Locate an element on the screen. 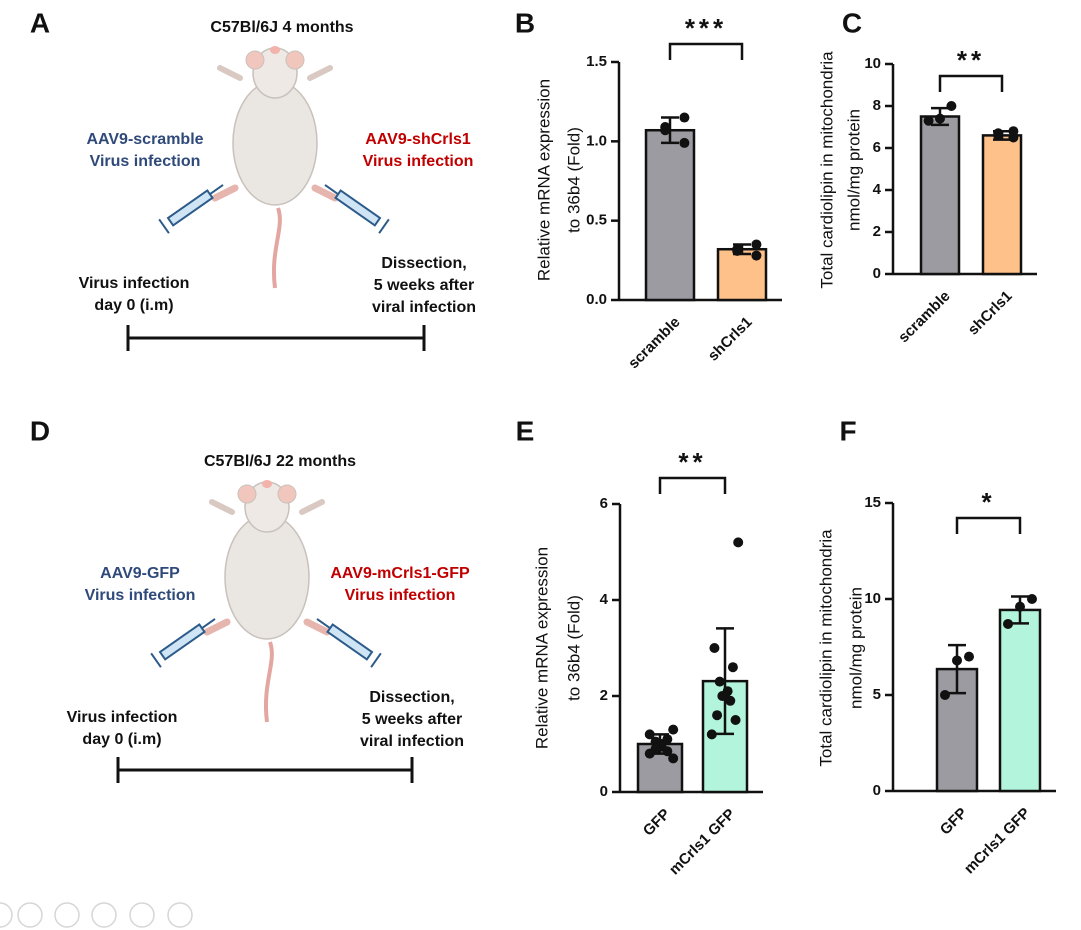 The image size is (1081, 930). panel-label: A is located at coordinates (40, 22).